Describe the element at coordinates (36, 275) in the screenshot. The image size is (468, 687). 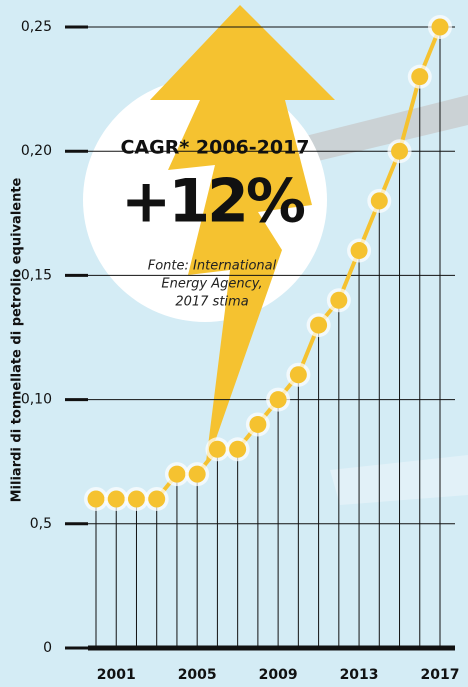
I see `y-tick-label: 0,15` at that location.